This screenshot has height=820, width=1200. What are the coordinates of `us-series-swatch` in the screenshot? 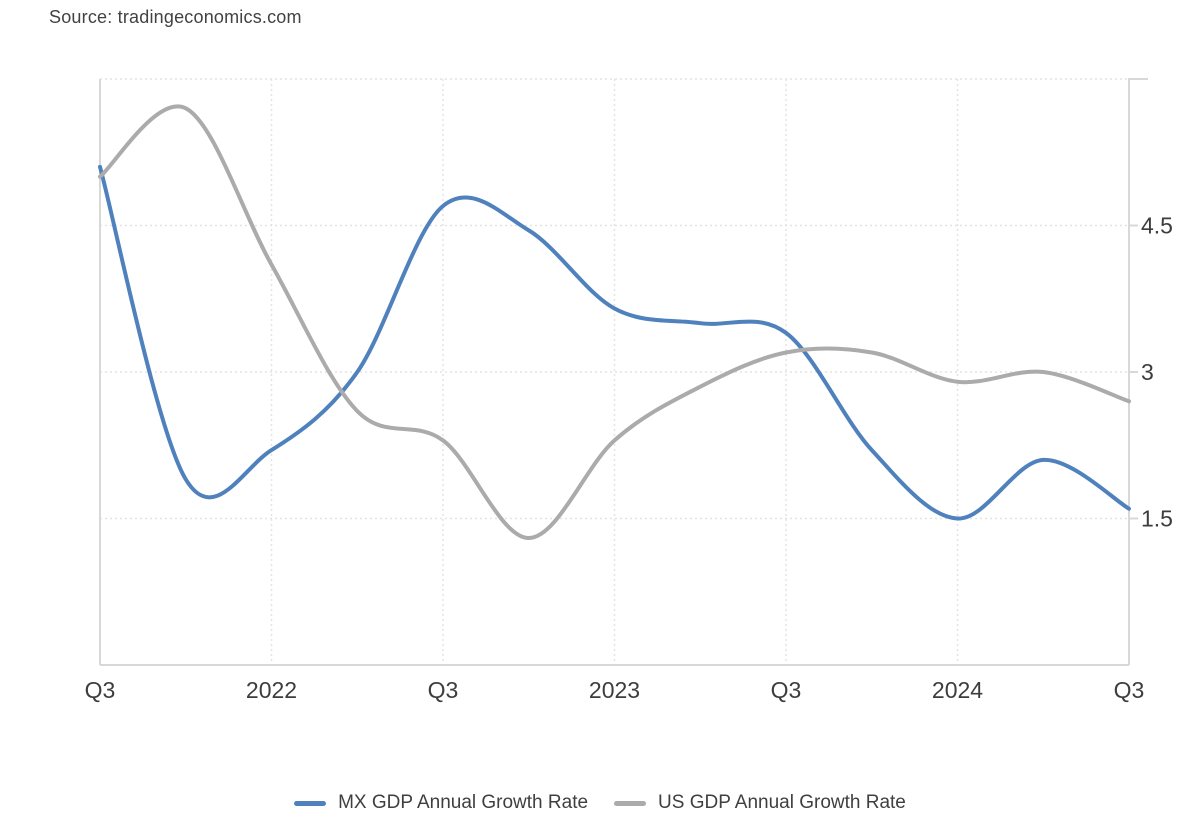 It's located at (630, 803).